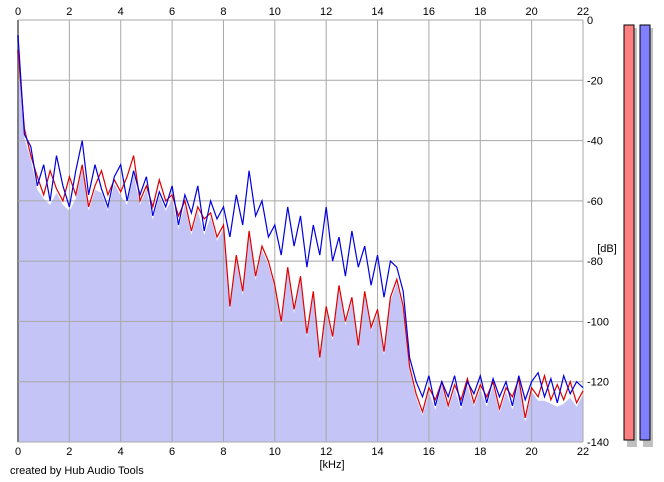 The height and width of the screenshot is (482, 664). Describe the element at coordinates (121, 452) in the screenshot. I see `x-tick-label-bottom: 4` at that location.